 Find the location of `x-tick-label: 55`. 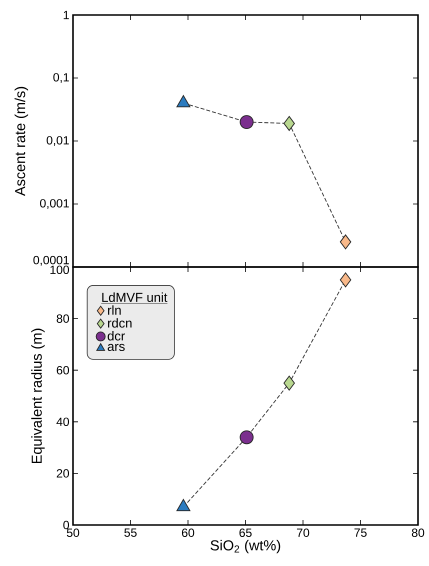

x-tick-label: 55 is located at coordinates (130, 532).